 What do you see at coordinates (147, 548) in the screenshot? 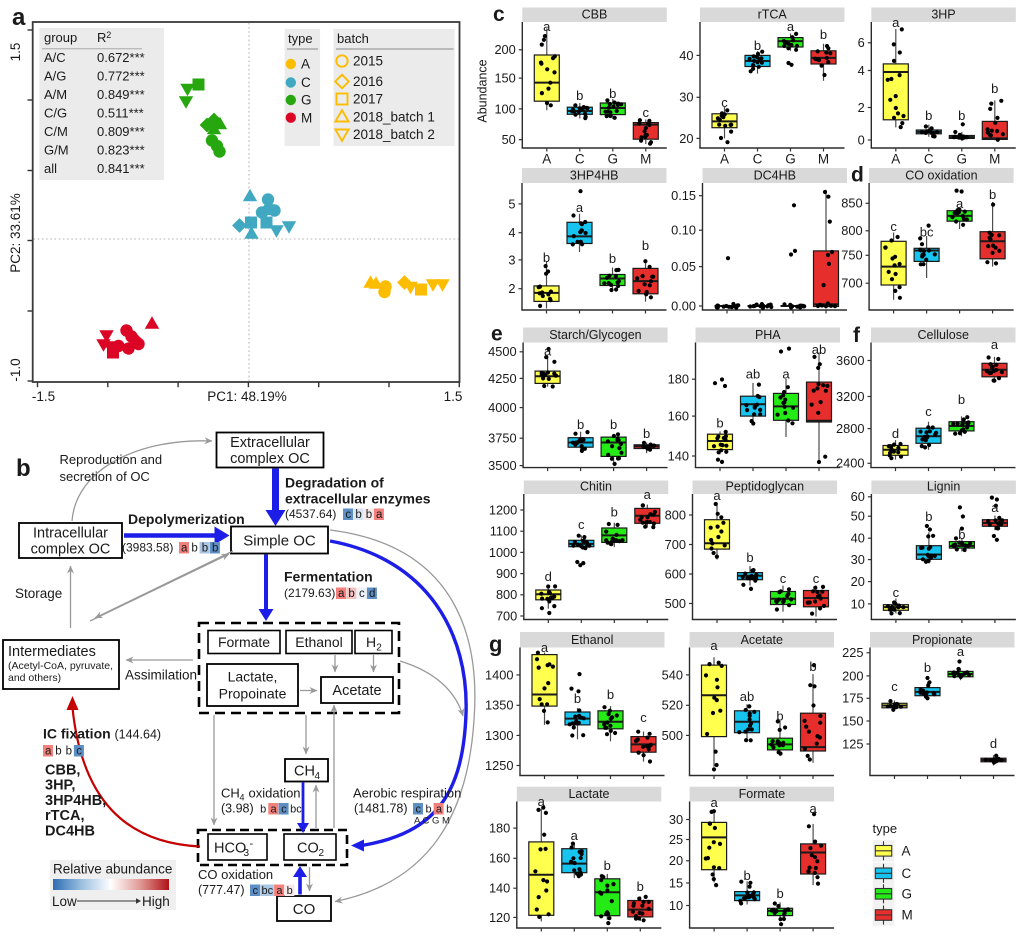
I see `svg-text: (3983.58)` at bounding box center [147, 548].